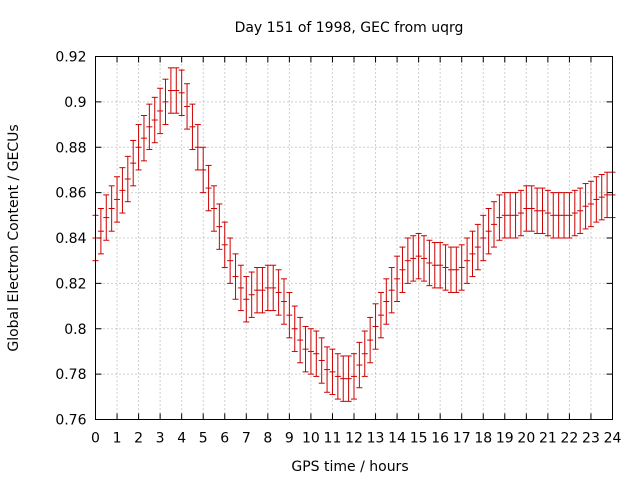 Image resolution: width=640 pixels, height=480 pixels. What do you see at coordinates (70, 375) in the screenshot?
I see `y-tick-label: 0.78` at bounding box center [70, 375].